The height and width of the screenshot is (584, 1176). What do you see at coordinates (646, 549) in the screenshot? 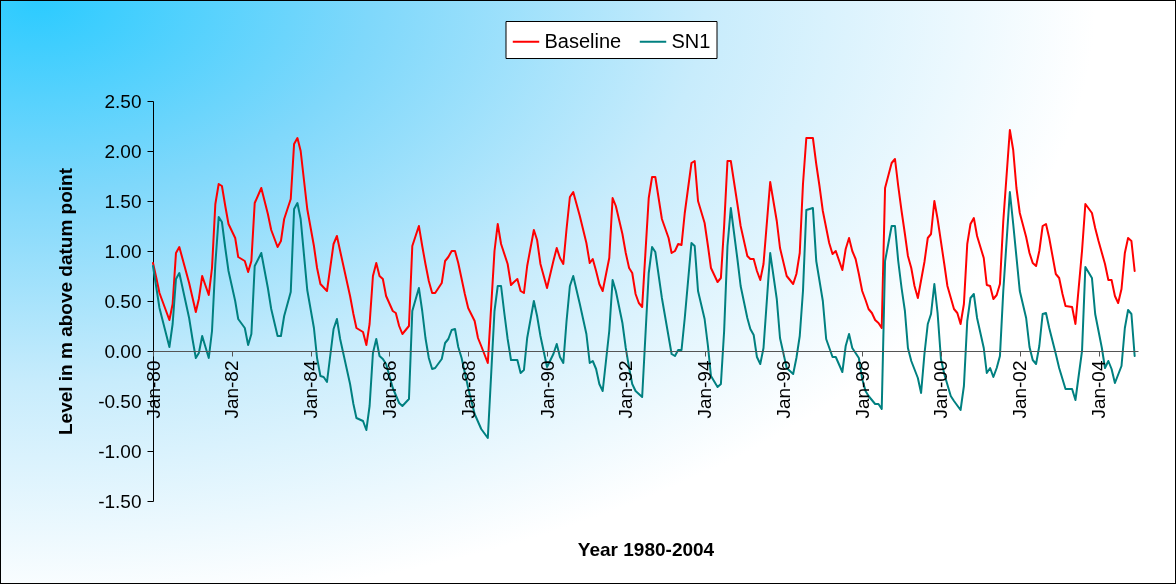
I see `x-axis-title: Year 1980-2004` at bounding box center [646, 549].